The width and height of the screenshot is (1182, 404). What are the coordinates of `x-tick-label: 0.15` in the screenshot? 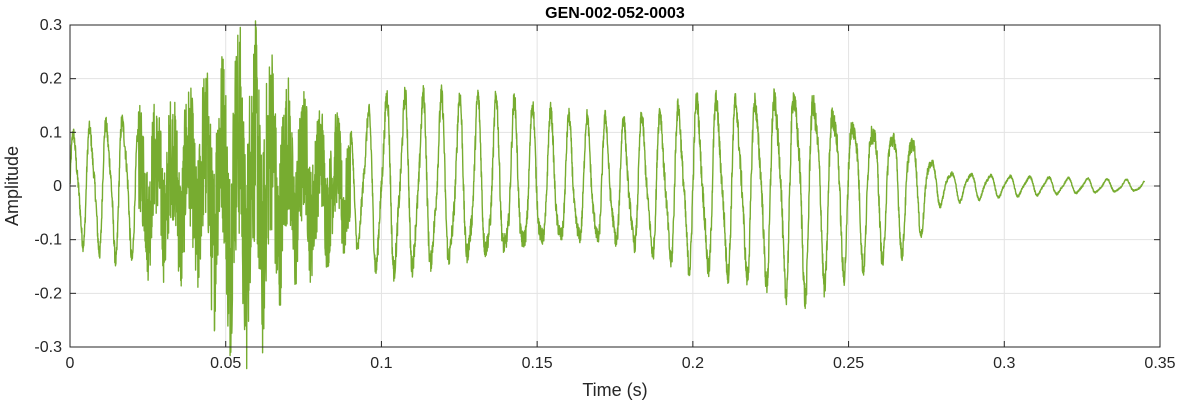 It's located at (537, 363).